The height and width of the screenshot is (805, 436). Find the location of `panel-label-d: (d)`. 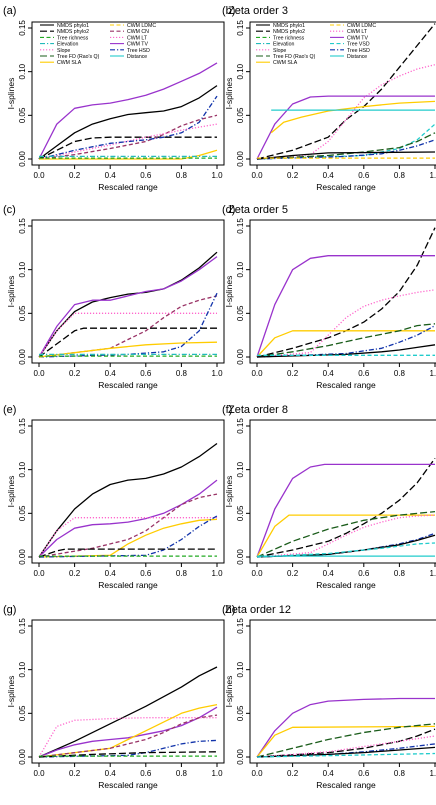

panel-label-d: (d) is located at coordinates (228, 210).